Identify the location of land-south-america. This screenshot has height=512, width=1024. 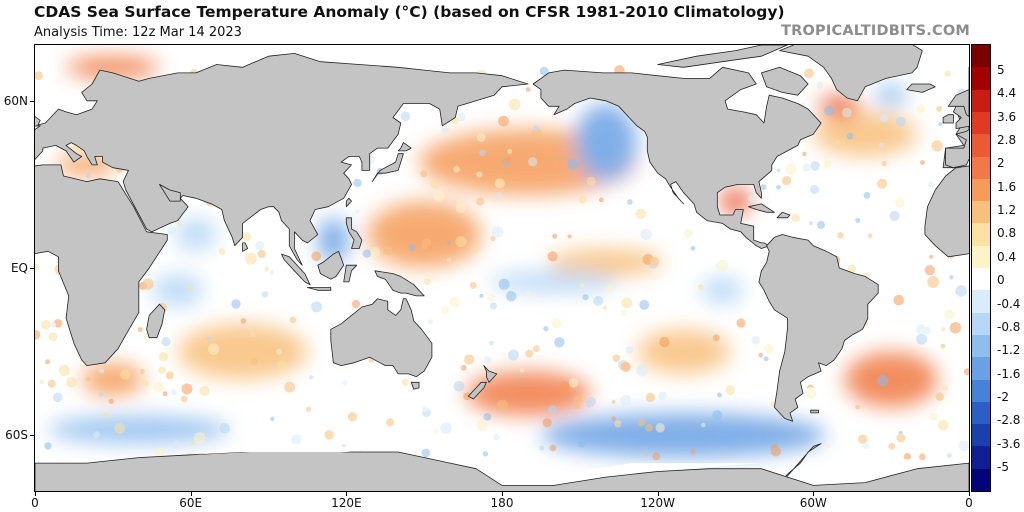
(818, 328).